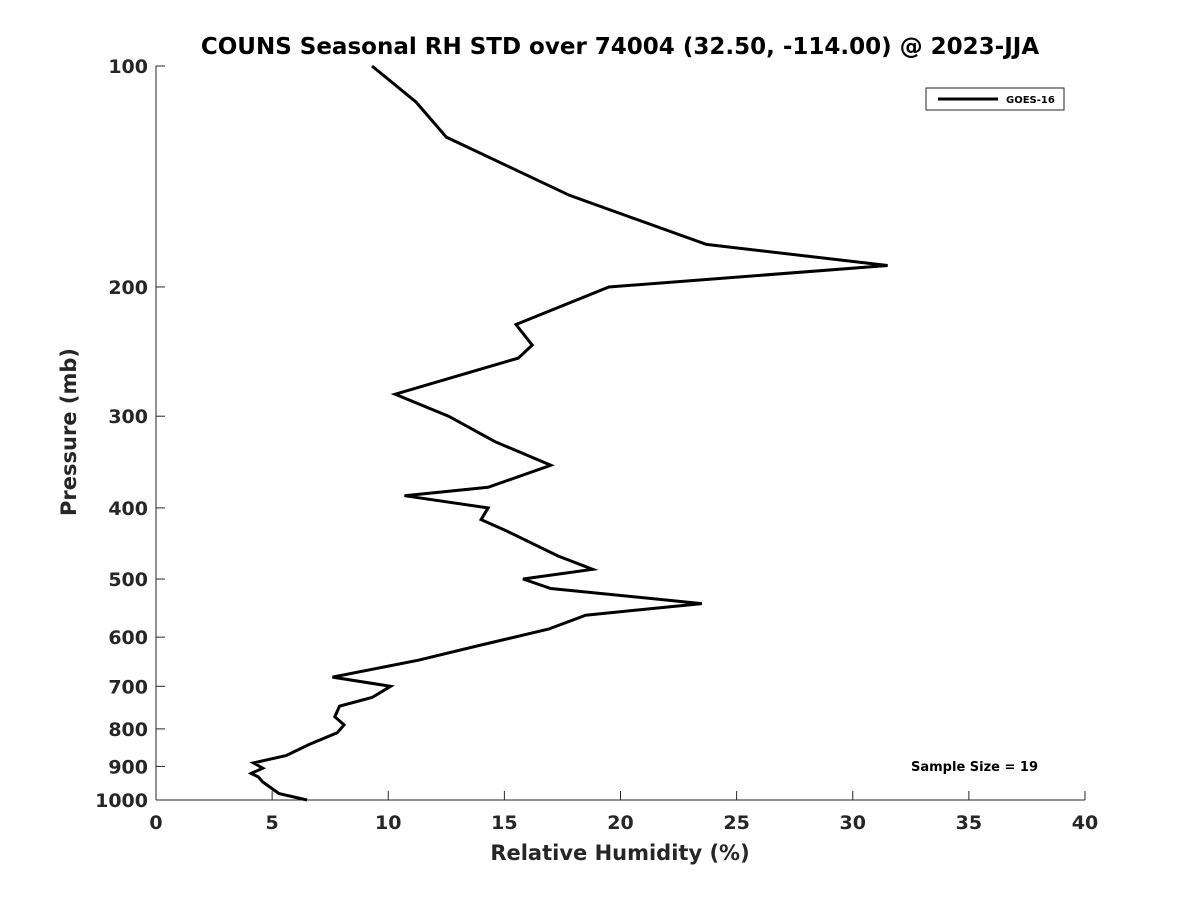 This screenshot has height=900, width=1200. Describe the element at coordinates (128, 580) in the screenshot. I see `y-tick-label: 500` at that location.